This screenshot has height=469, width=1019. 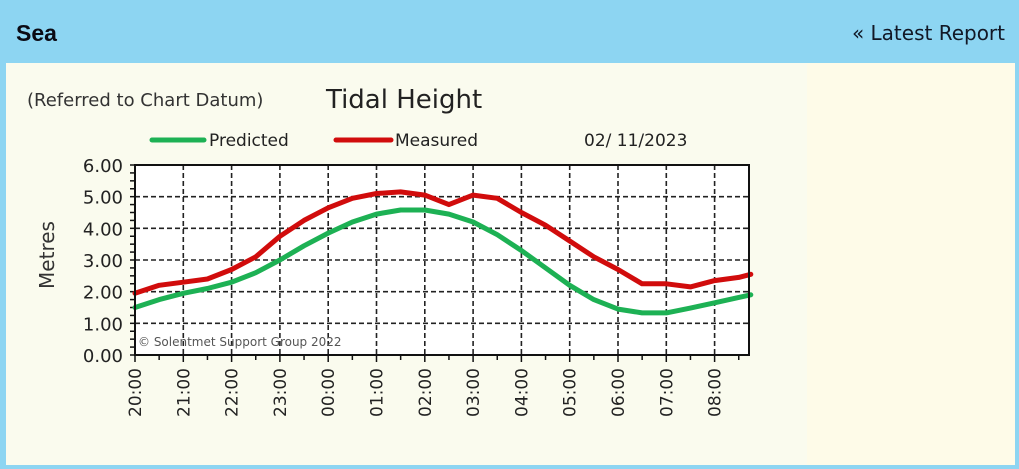 What do you see at coordinates (103, 229) in the screenshot?
I see `y-tick-label: 4.00` at bounding box center [103, 229].